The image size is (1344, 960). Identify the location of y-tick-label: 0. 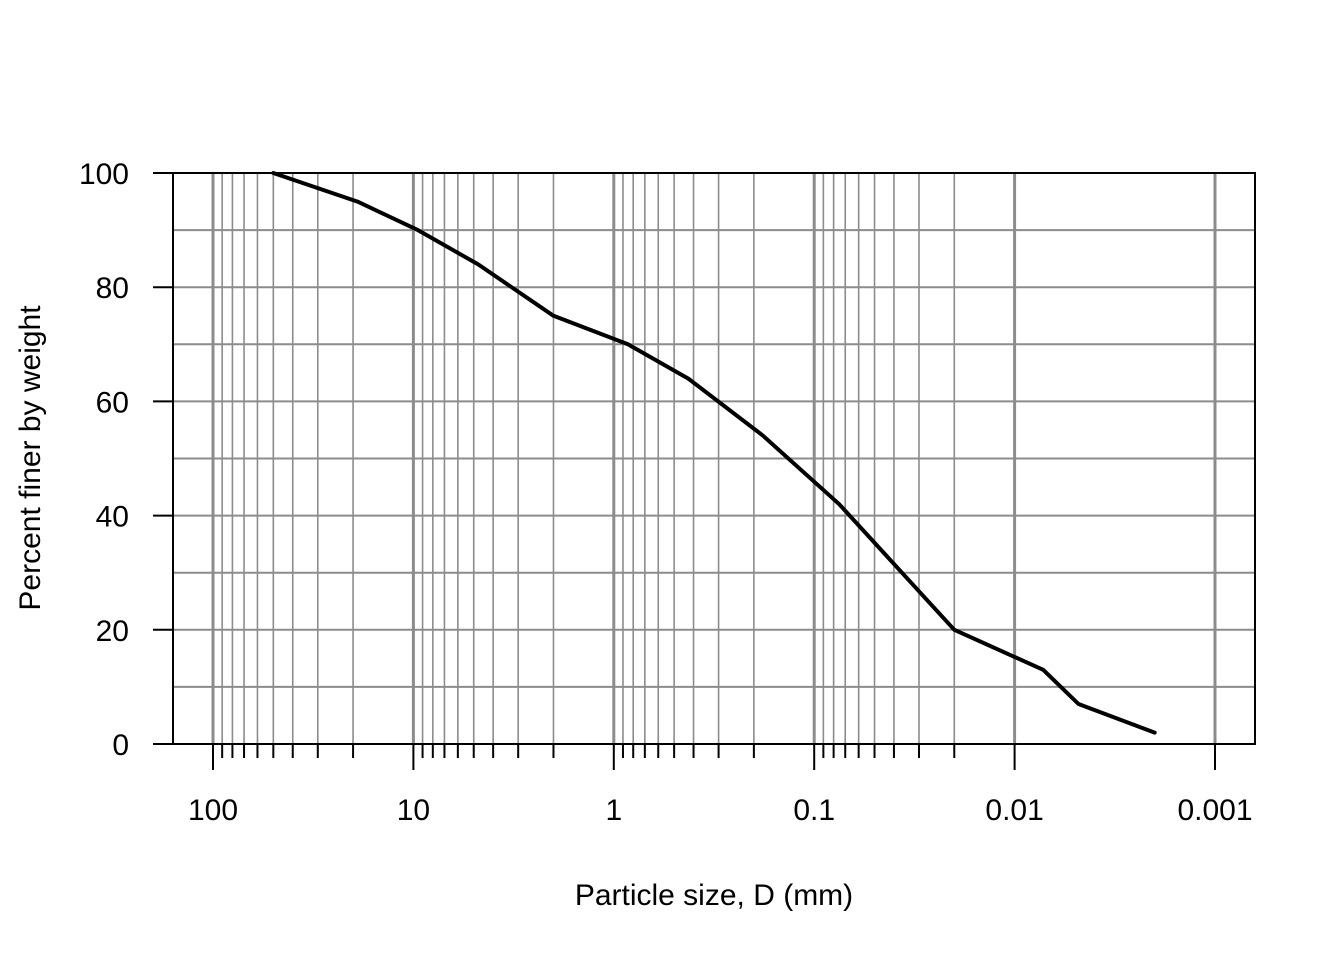
(120, 745).